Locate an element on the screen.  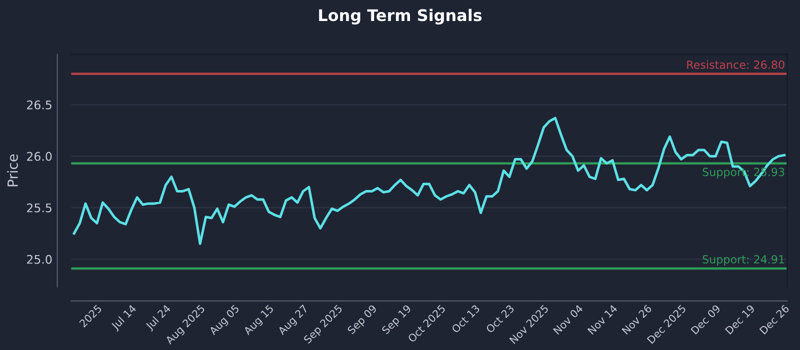
y-tick-label: 25.0 is located at coordinates (39, 259).